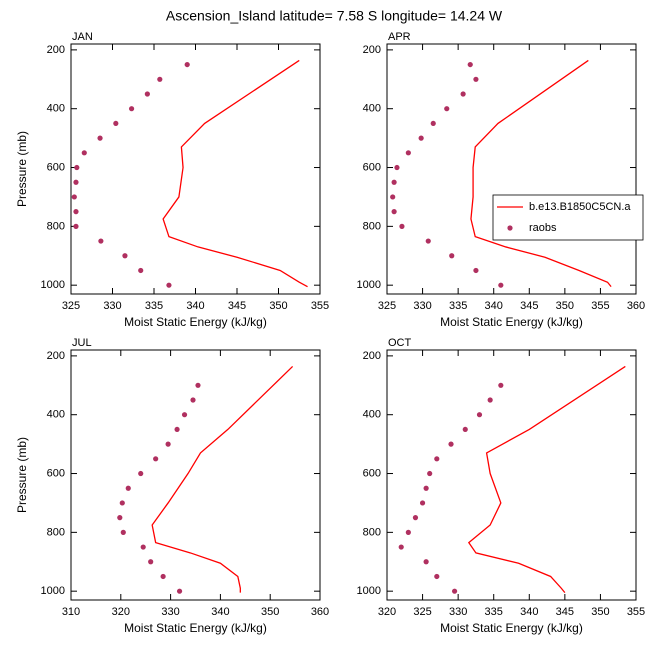 The width and height of the screenshot is (648, 648). Describe the element at coordinates (82, 343) in the screenshot. I see `panel-label: JUL` at that location.